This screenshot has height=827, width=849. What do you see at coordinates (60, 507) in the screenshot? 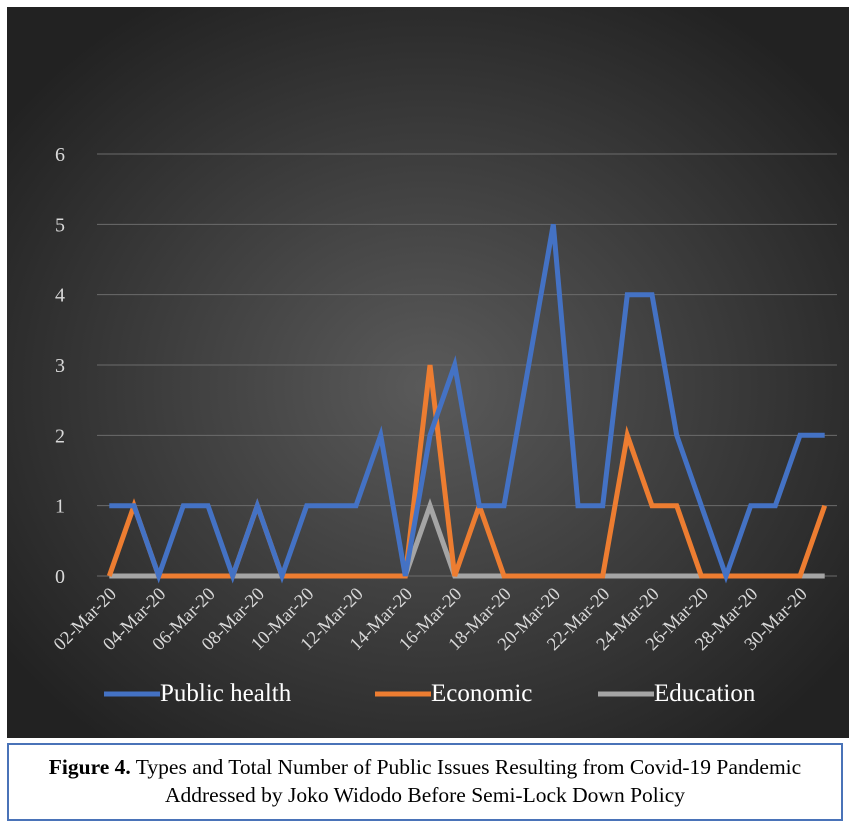
I see `y-tick-label: 1` at bounding box center [60, 507].